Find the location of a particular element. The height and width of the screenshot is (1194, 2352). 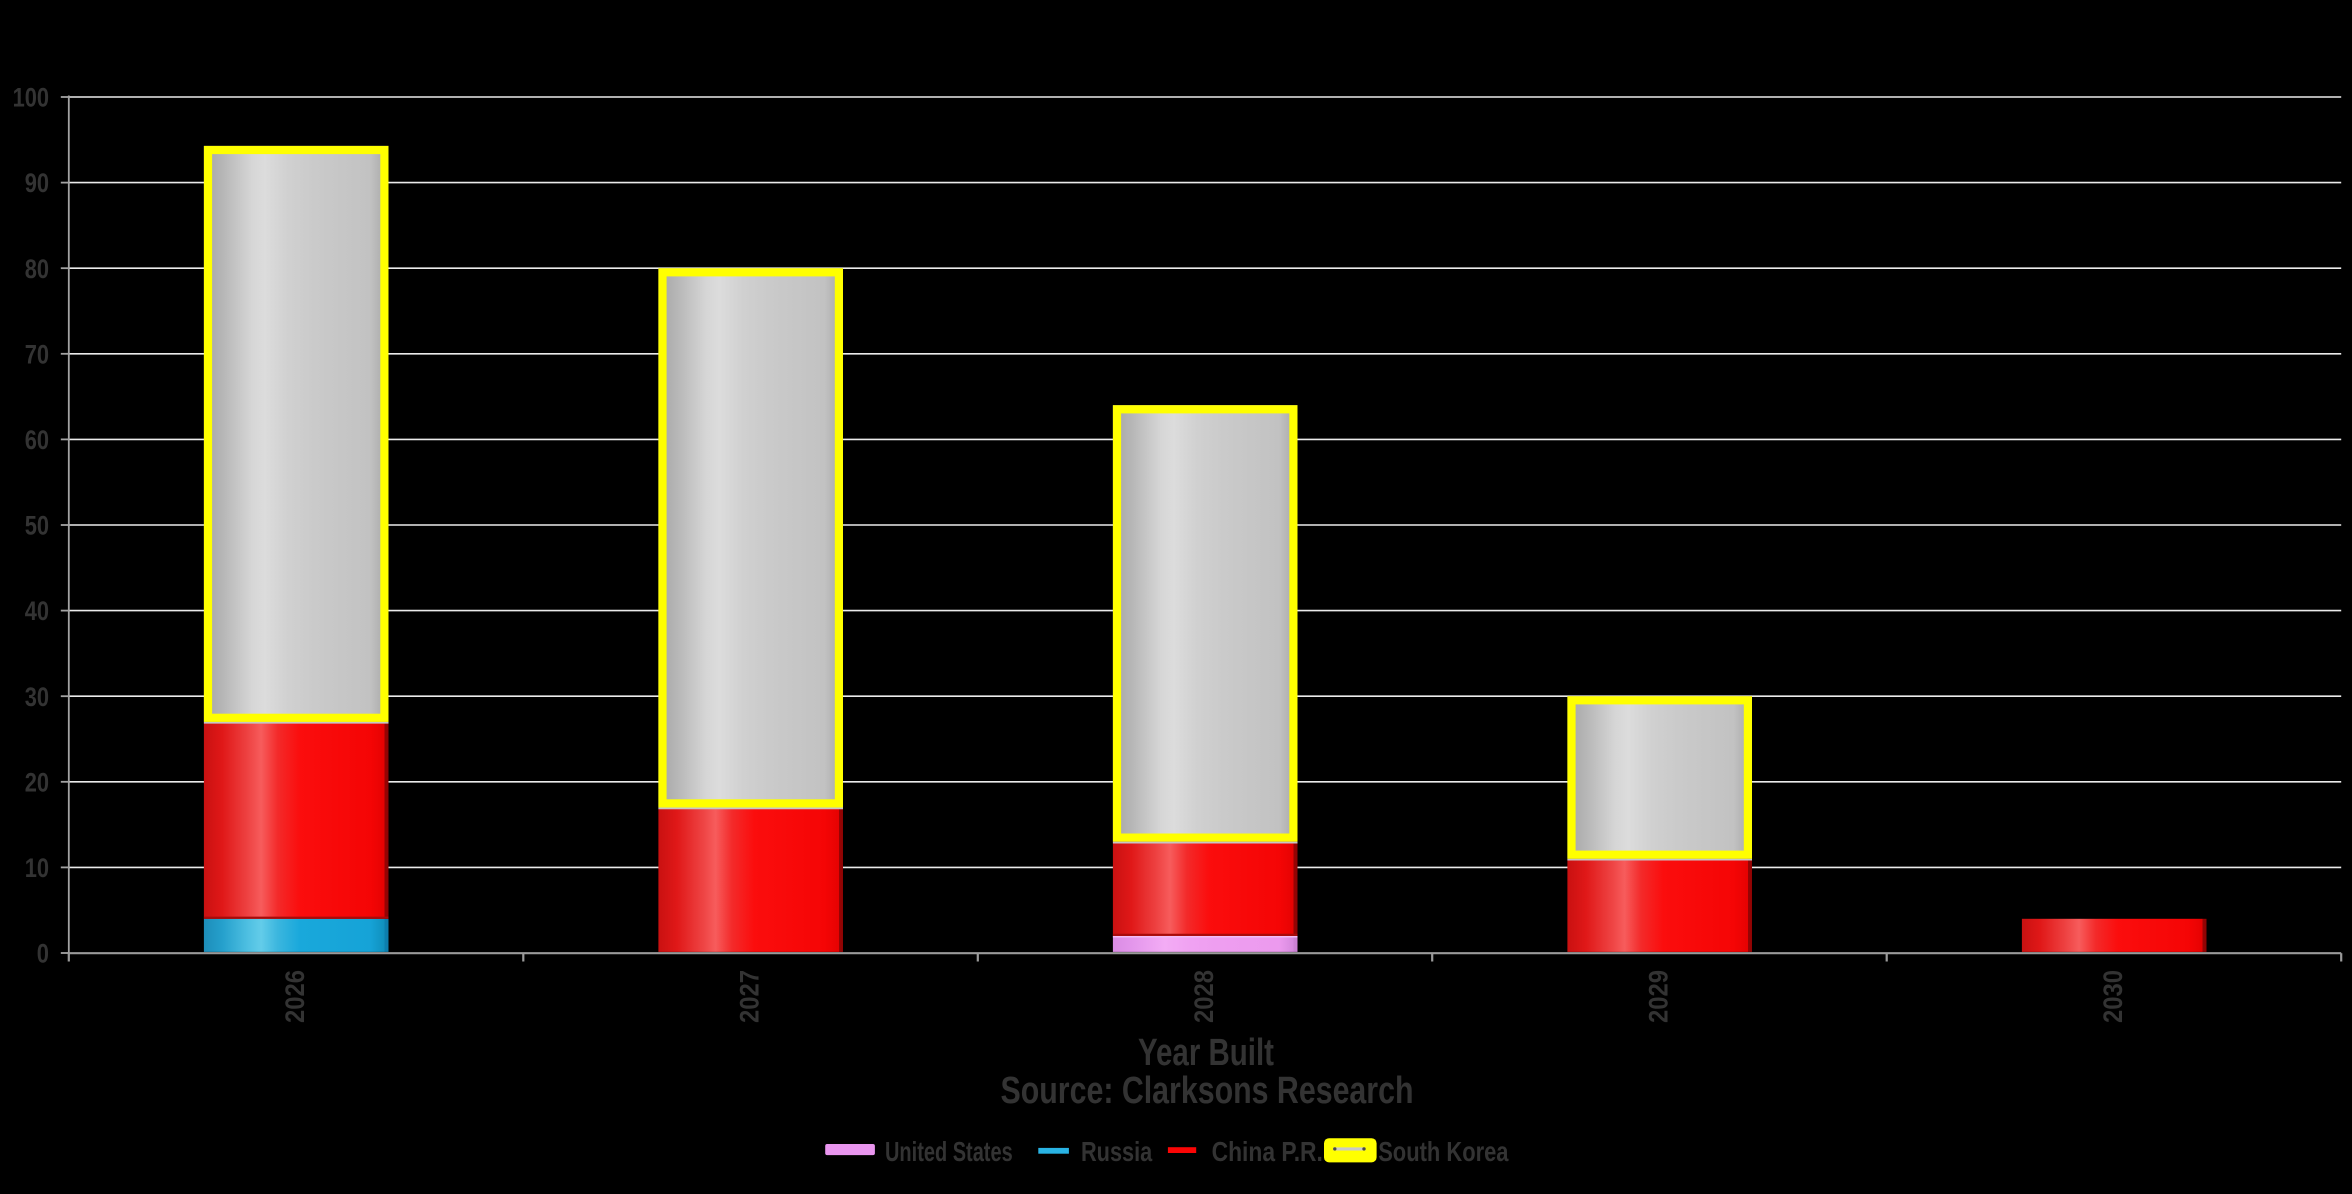

svg-text: 2027 is located at coordinates (750, 996).